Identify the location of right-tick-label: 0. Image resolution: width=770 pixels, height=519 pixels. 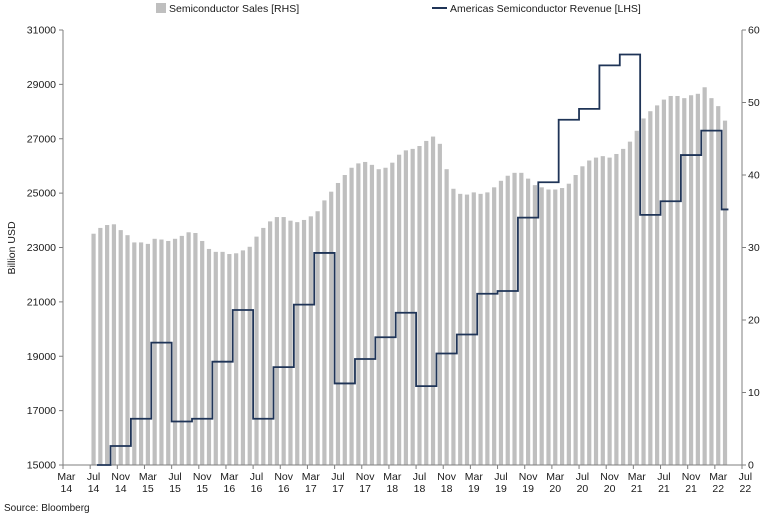
(751, 466).